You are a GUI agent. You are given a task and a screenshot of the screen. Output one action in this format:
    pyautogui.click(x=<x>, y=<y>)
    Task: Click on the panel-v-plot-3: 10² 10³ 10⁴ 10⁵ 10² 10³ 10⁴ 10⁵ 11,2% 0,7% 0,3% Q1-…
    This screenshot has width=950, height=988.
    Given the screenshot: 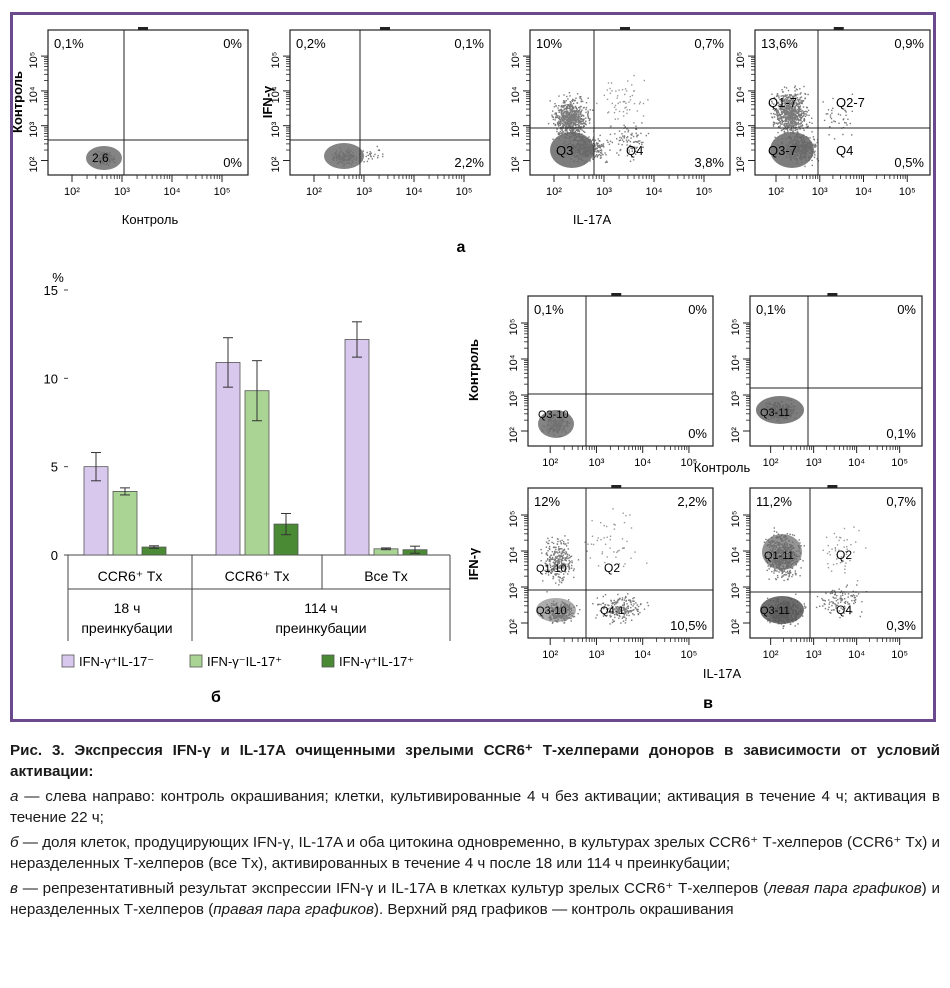 What is the action you would take?
    pyautogui.click(x=826, y=573)
    